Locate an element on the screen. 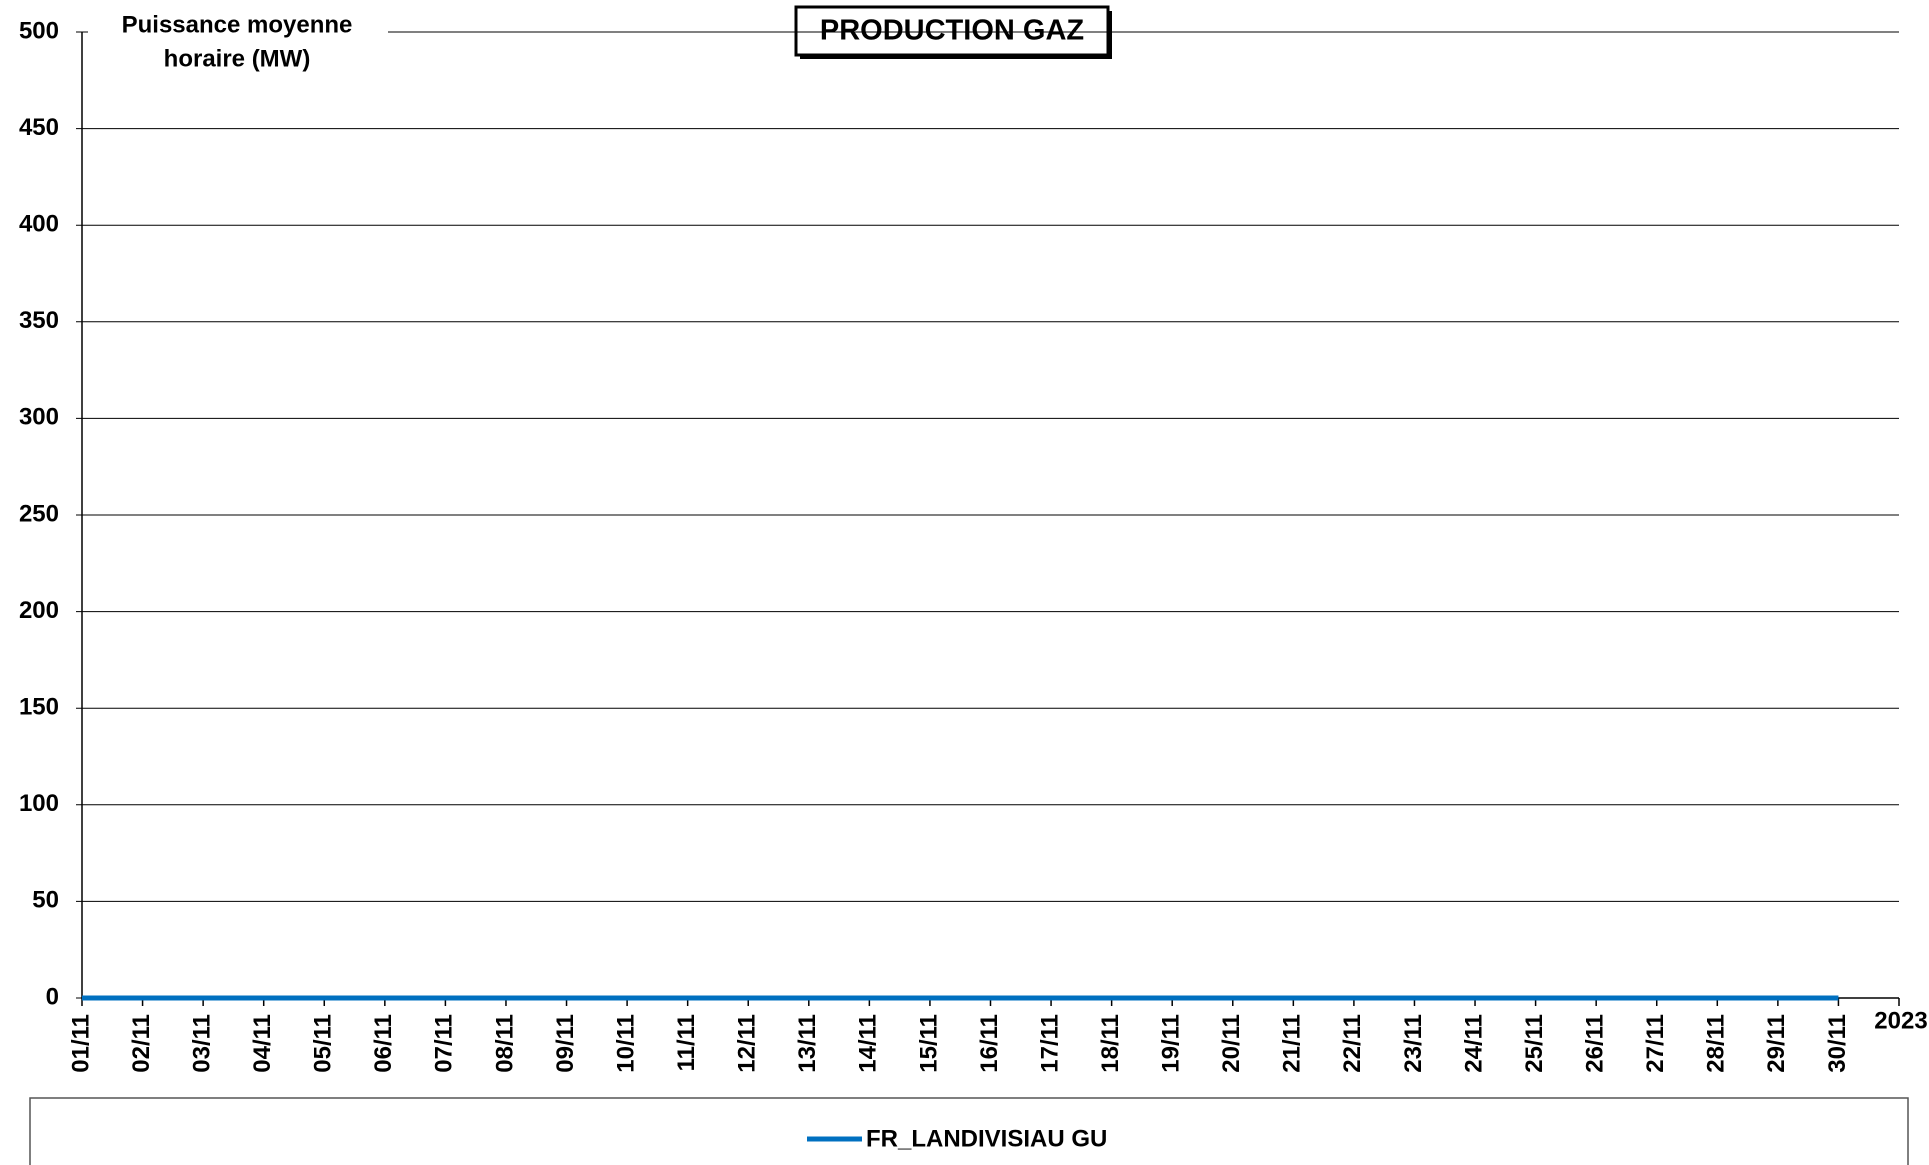 The height and width of the screenshot is (1165, 1929). x-tick-label: 06/11 is located at coordinates (383, 1043).